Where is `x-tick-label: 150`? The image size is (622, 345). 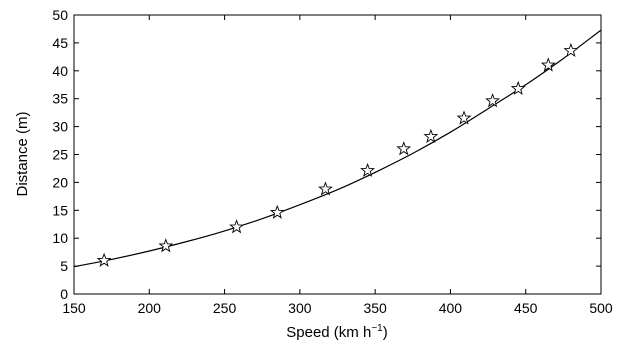
x-tick-label: 150 is located at coordinates (74, 308).